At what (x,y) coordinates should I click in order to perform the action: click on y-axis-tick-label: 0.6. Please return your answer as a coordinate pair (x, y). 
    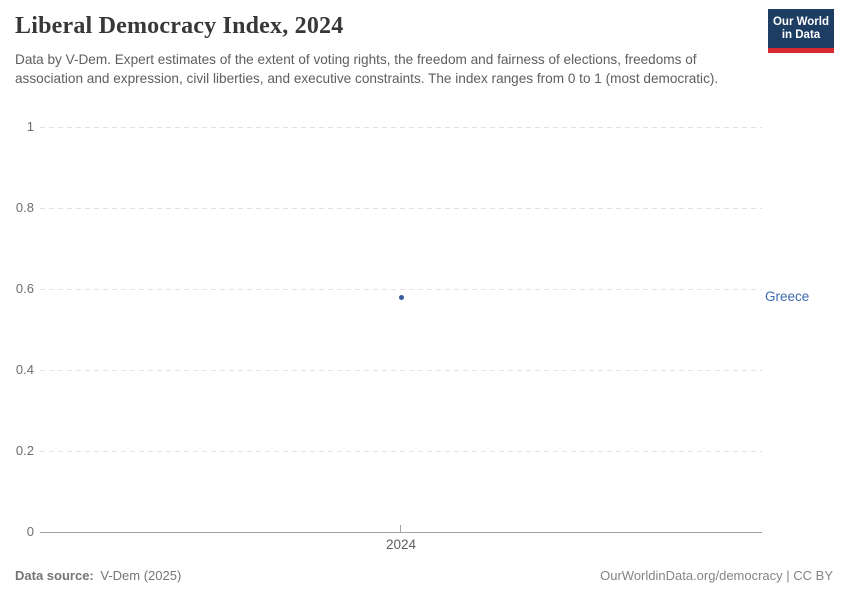
    Looking at the image, I should click on (24, 288).